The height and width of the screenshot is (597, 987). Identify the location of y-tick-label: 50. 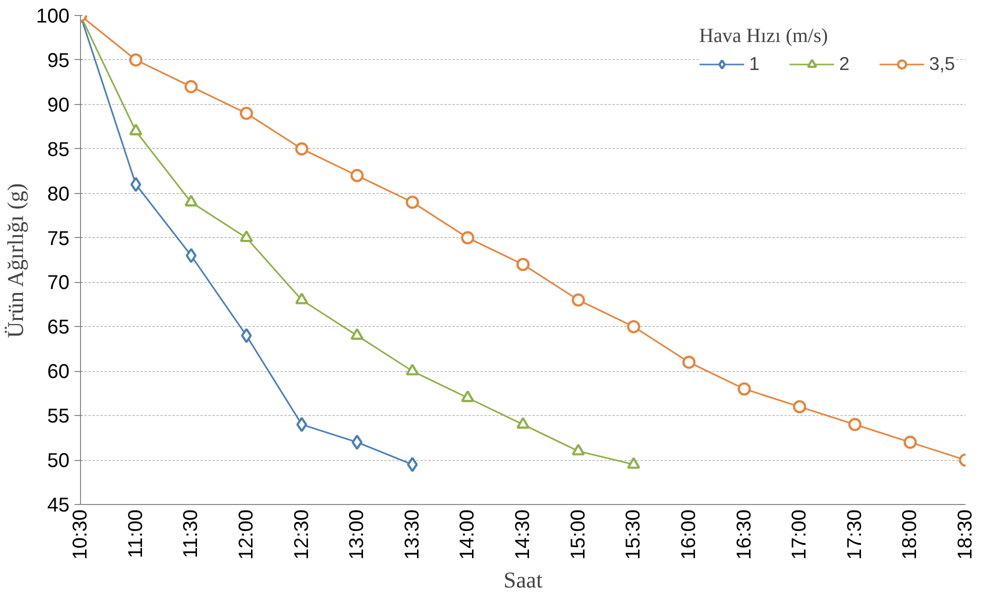
(58, 461).